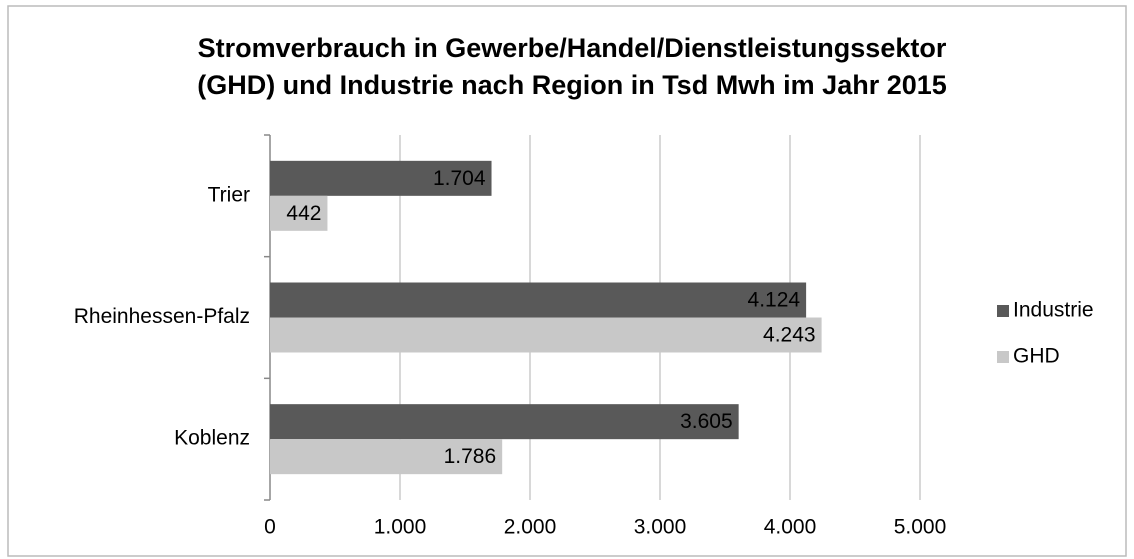 The image size is (1134, 559). What do you see at coordinates (270, 527) in the screenshot?
I see `x-tick-label: 0` at bounding box center [270, 527].